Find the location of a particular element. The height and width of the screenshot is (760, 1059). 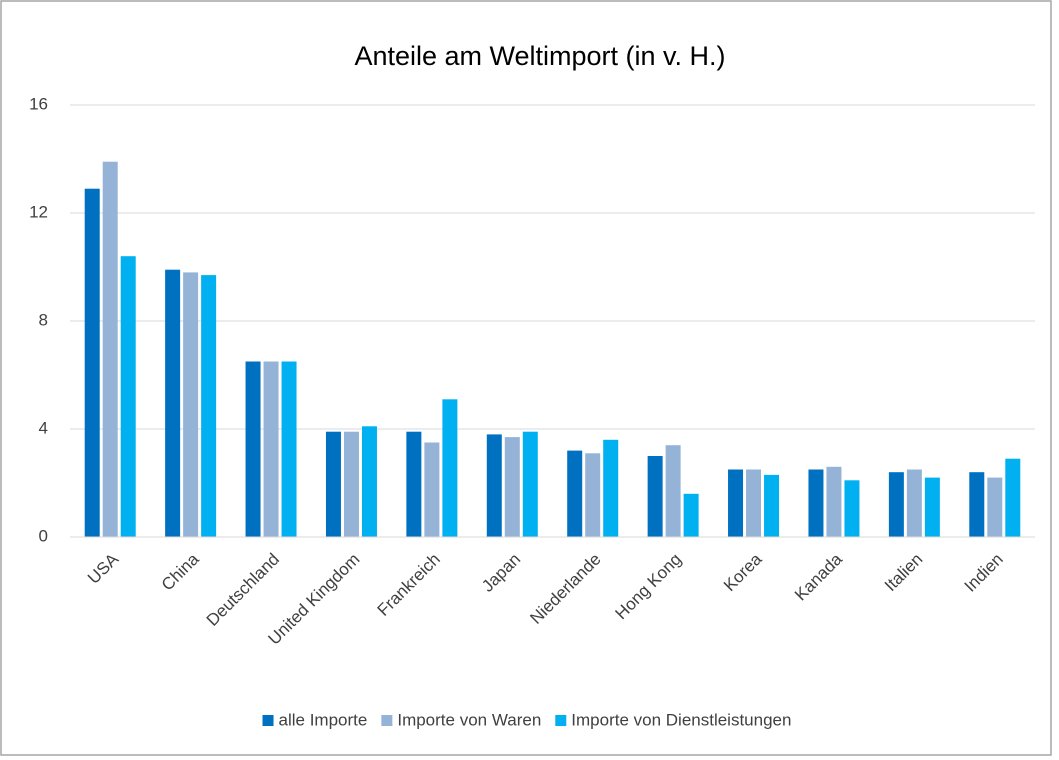

legend-label: Importe von Waren is located at coordinates (469, 719).